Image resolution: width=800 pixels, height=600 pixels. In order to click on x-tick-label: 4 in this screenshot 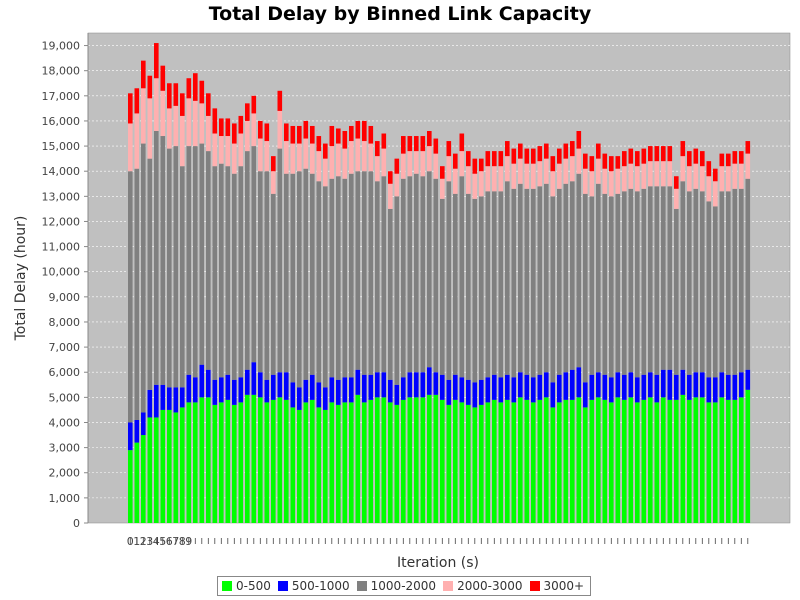, I will do `click(156, 541)`.